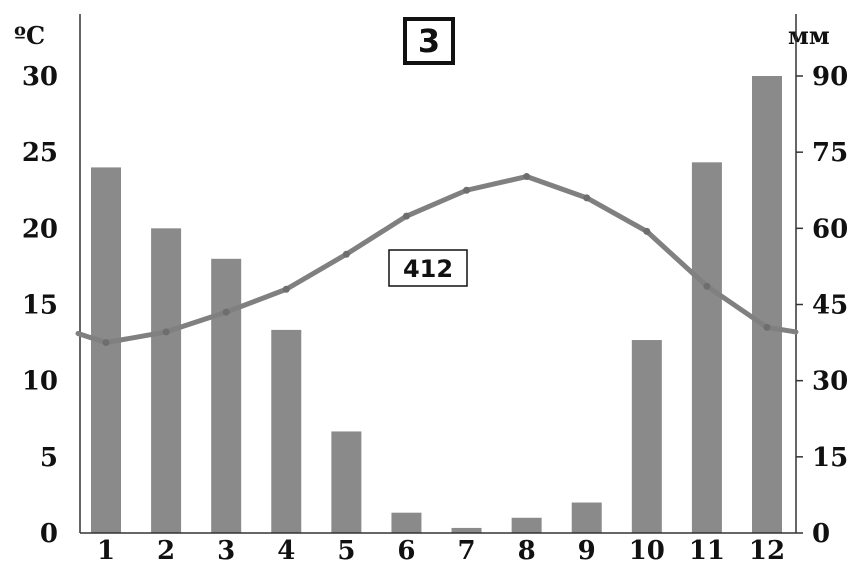 Image resolution: width=849 pixels, height=563 pixels. I want to click on right-tick-label-90: 90, so click(830, 77).